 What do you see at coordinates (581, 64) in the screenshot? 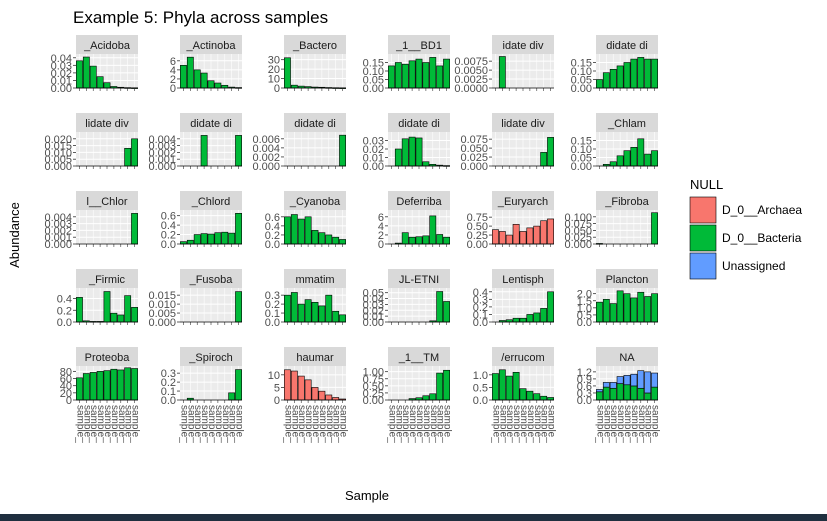
I see `y-tick-label: 0.15` at bounding box center [581, 64].